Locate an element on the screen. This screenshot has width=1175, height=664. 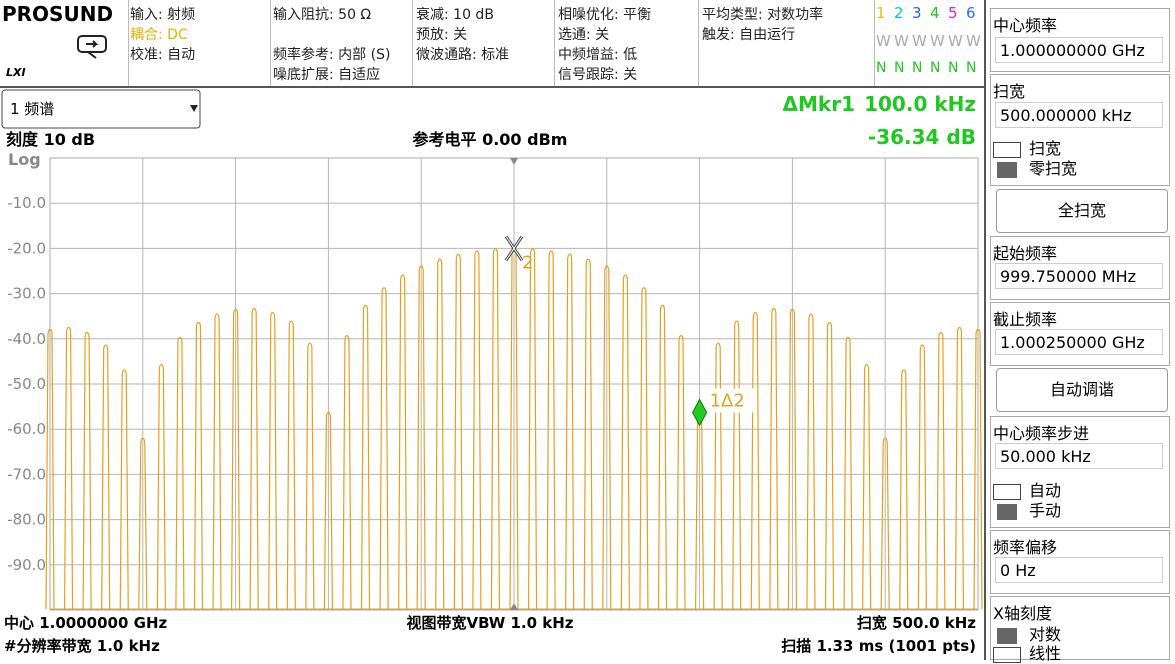
option: 线性 is located at coordinates (1027, 652).